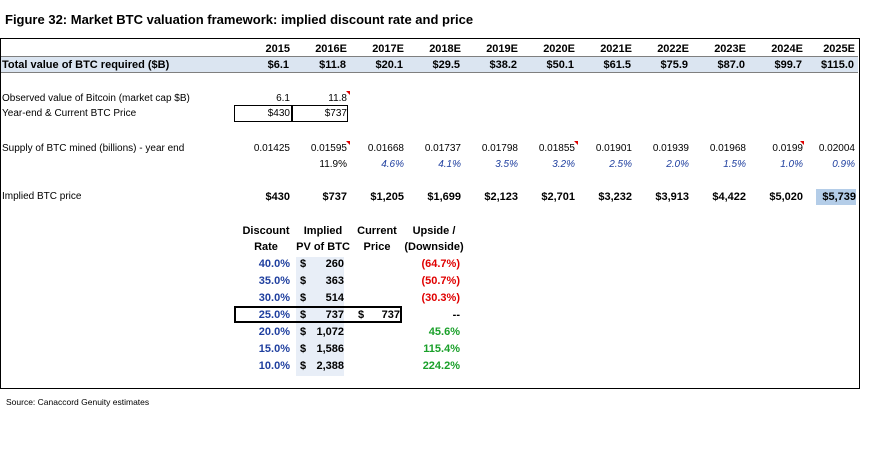  Describe the element at coordinates (320, 113) in the screenshot. I see `price-box` at that location.